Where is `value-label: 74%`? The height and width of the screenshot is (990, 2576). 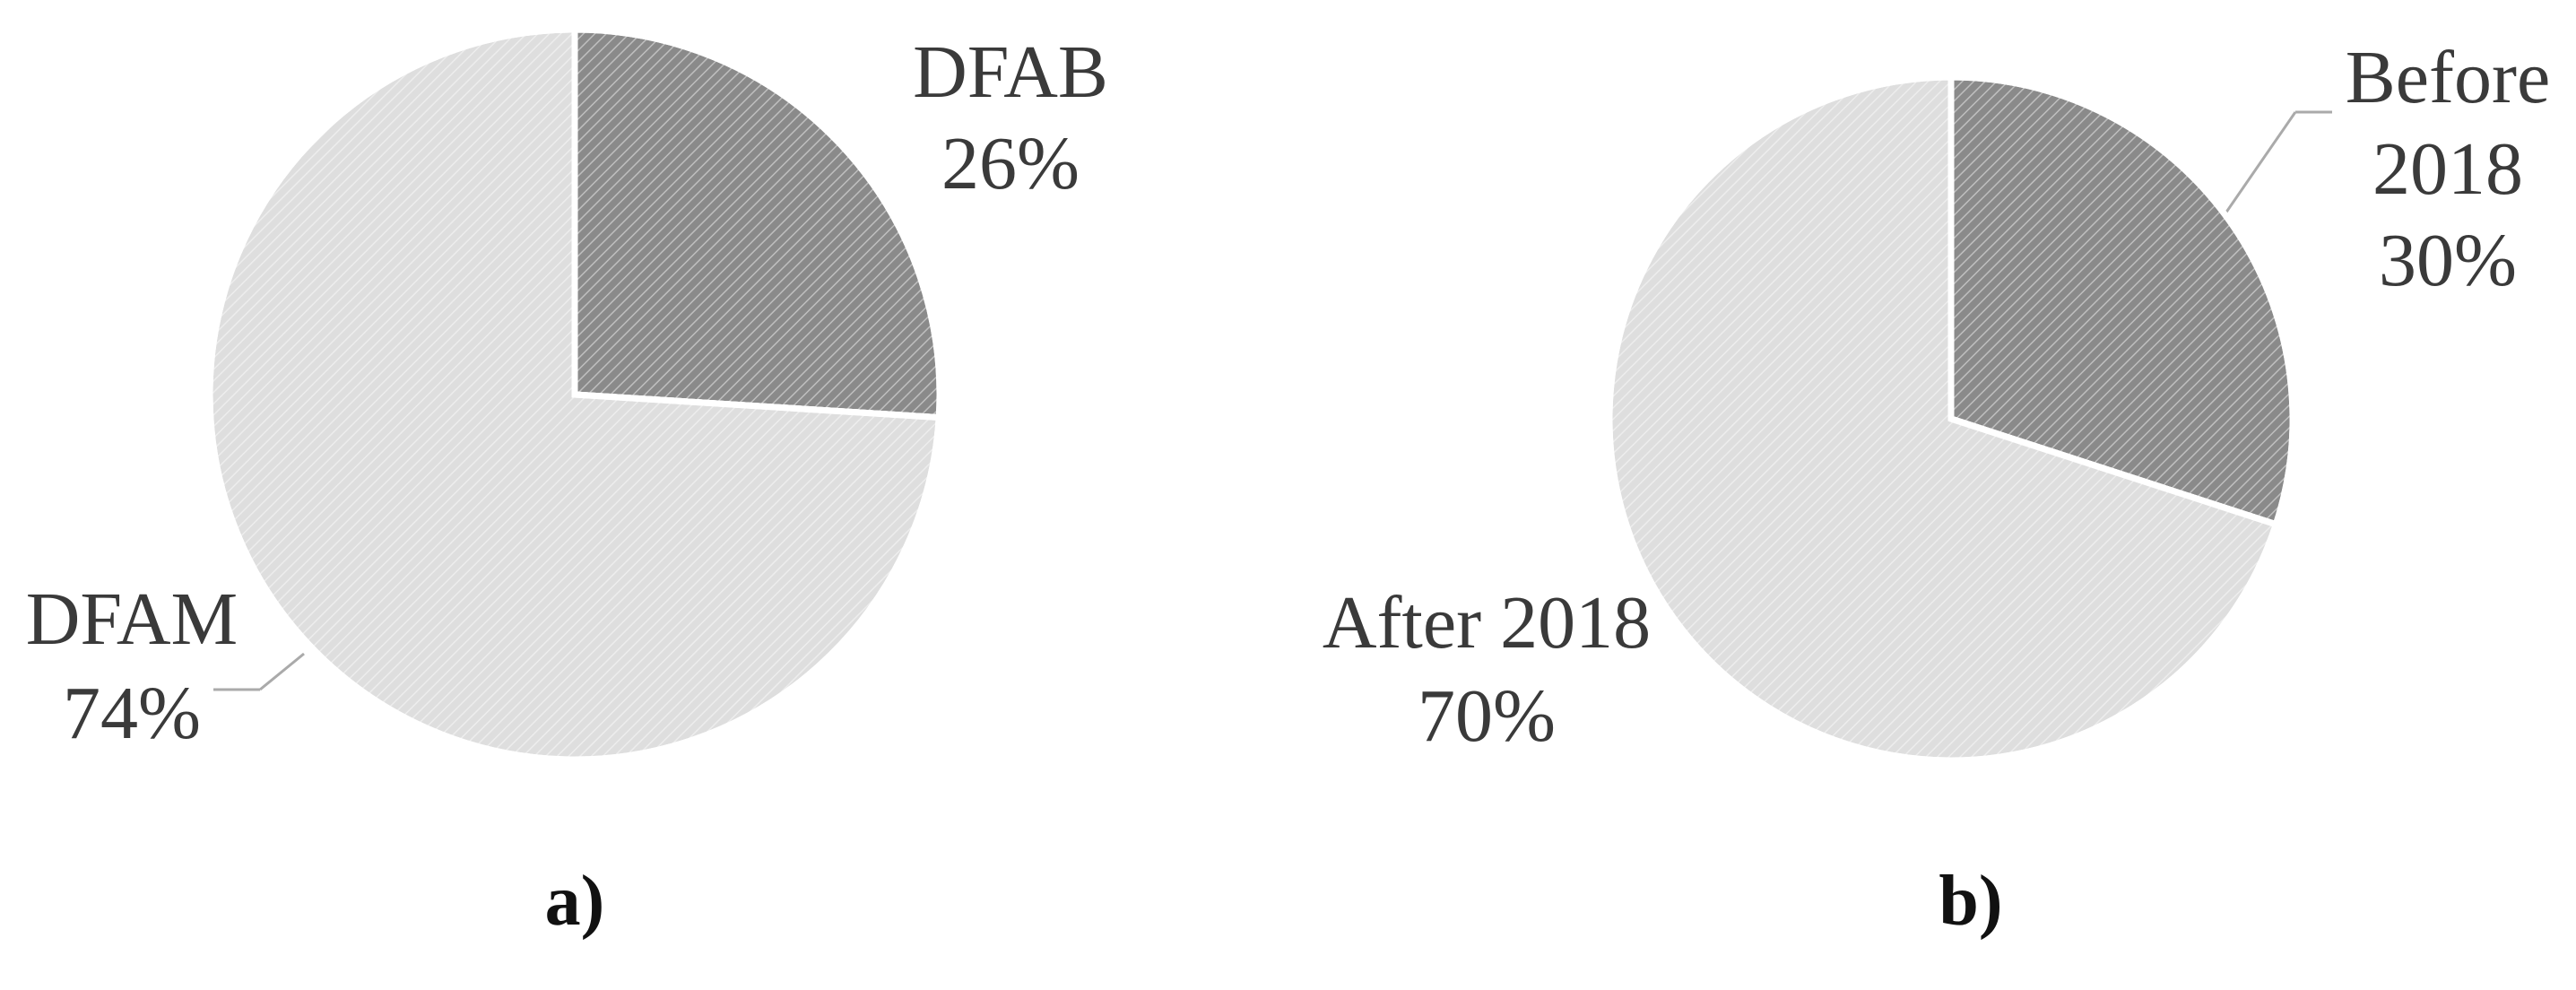
value-label: 74% is located at coordinates (132, 714).